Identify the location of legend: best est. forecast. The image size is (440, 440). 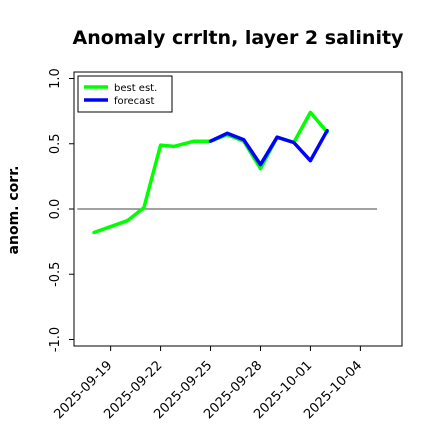
(125, 94).